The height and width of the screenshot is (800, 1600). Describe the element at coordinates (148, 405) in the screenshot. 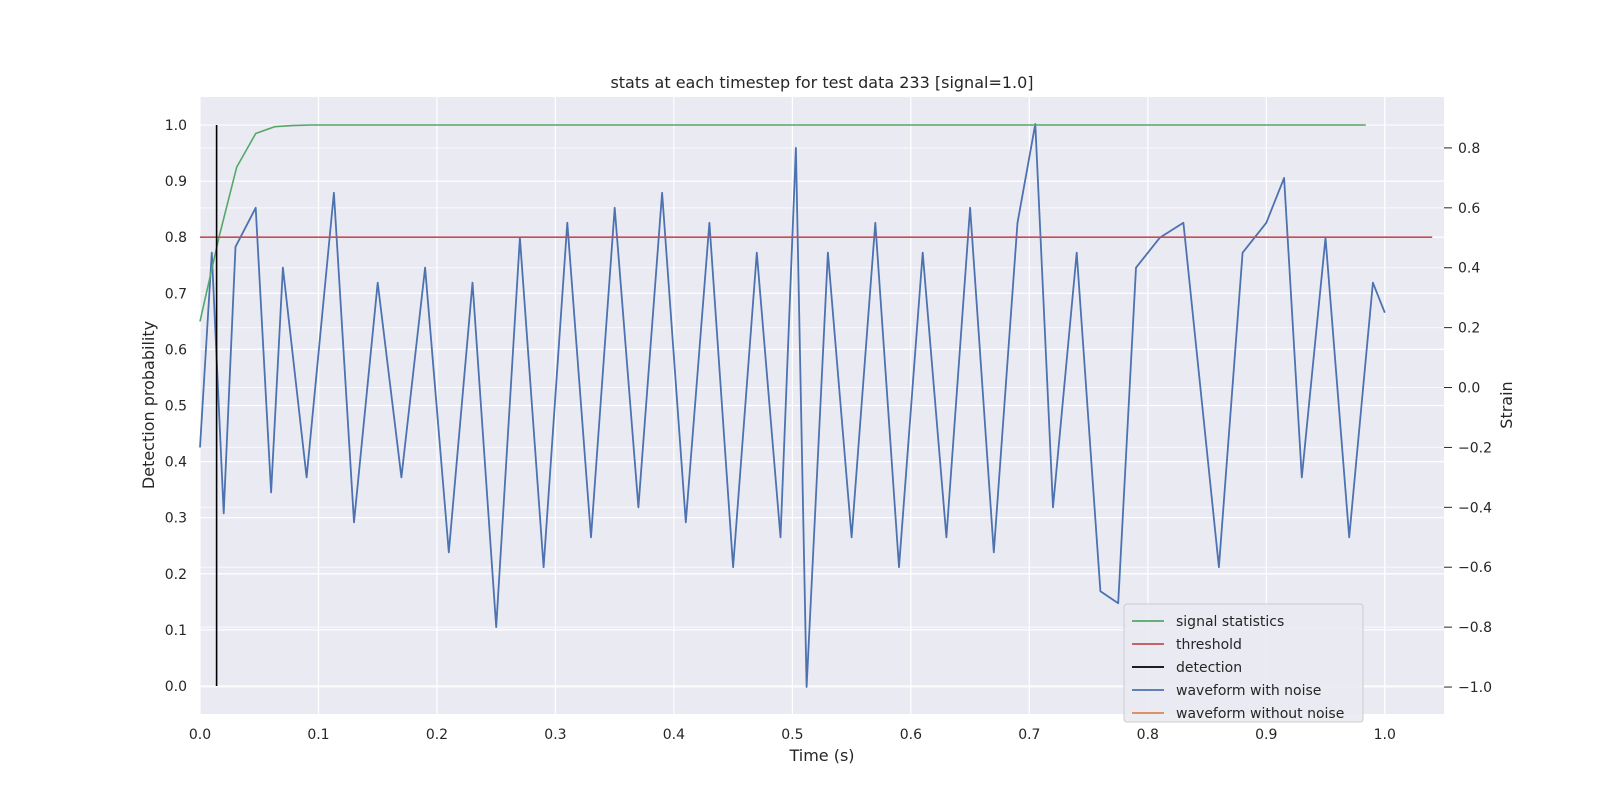

I see `y-axis-left-label: Detection probability` at that location.